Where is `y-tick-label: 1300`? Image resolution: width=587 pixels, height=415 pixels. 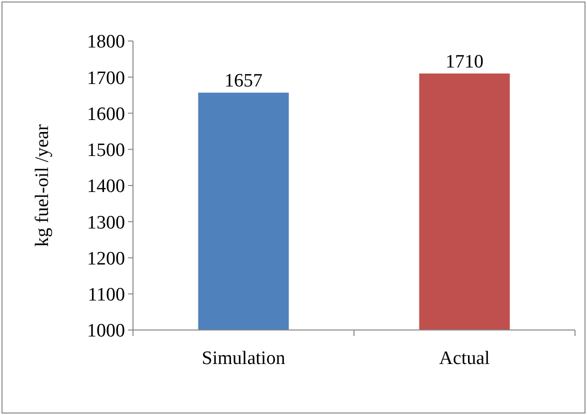
y-tick-label: 1300 is located at coordinates (106, 223).